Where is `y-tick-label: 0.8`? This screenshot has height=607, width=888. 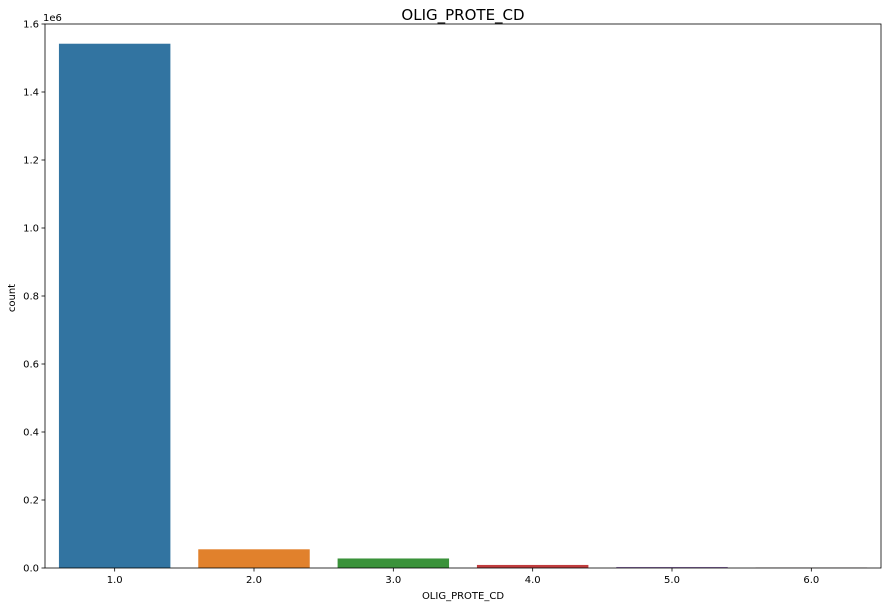
y-tick-label: 0.8 is located at coordinates (31, 297).